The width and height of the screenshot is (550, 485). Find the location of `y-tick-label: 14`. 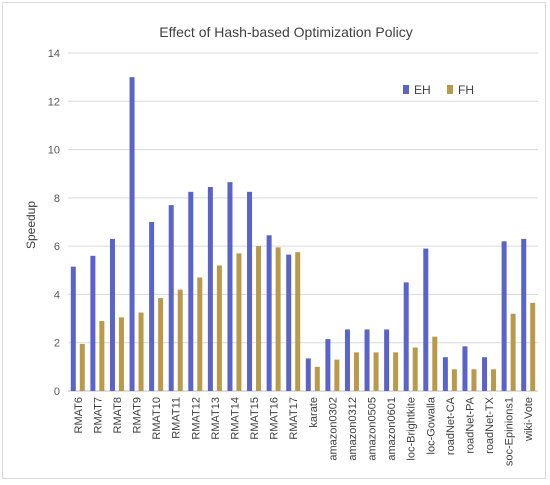

y-tick-label: 14 is located at coordinates (54, 54).